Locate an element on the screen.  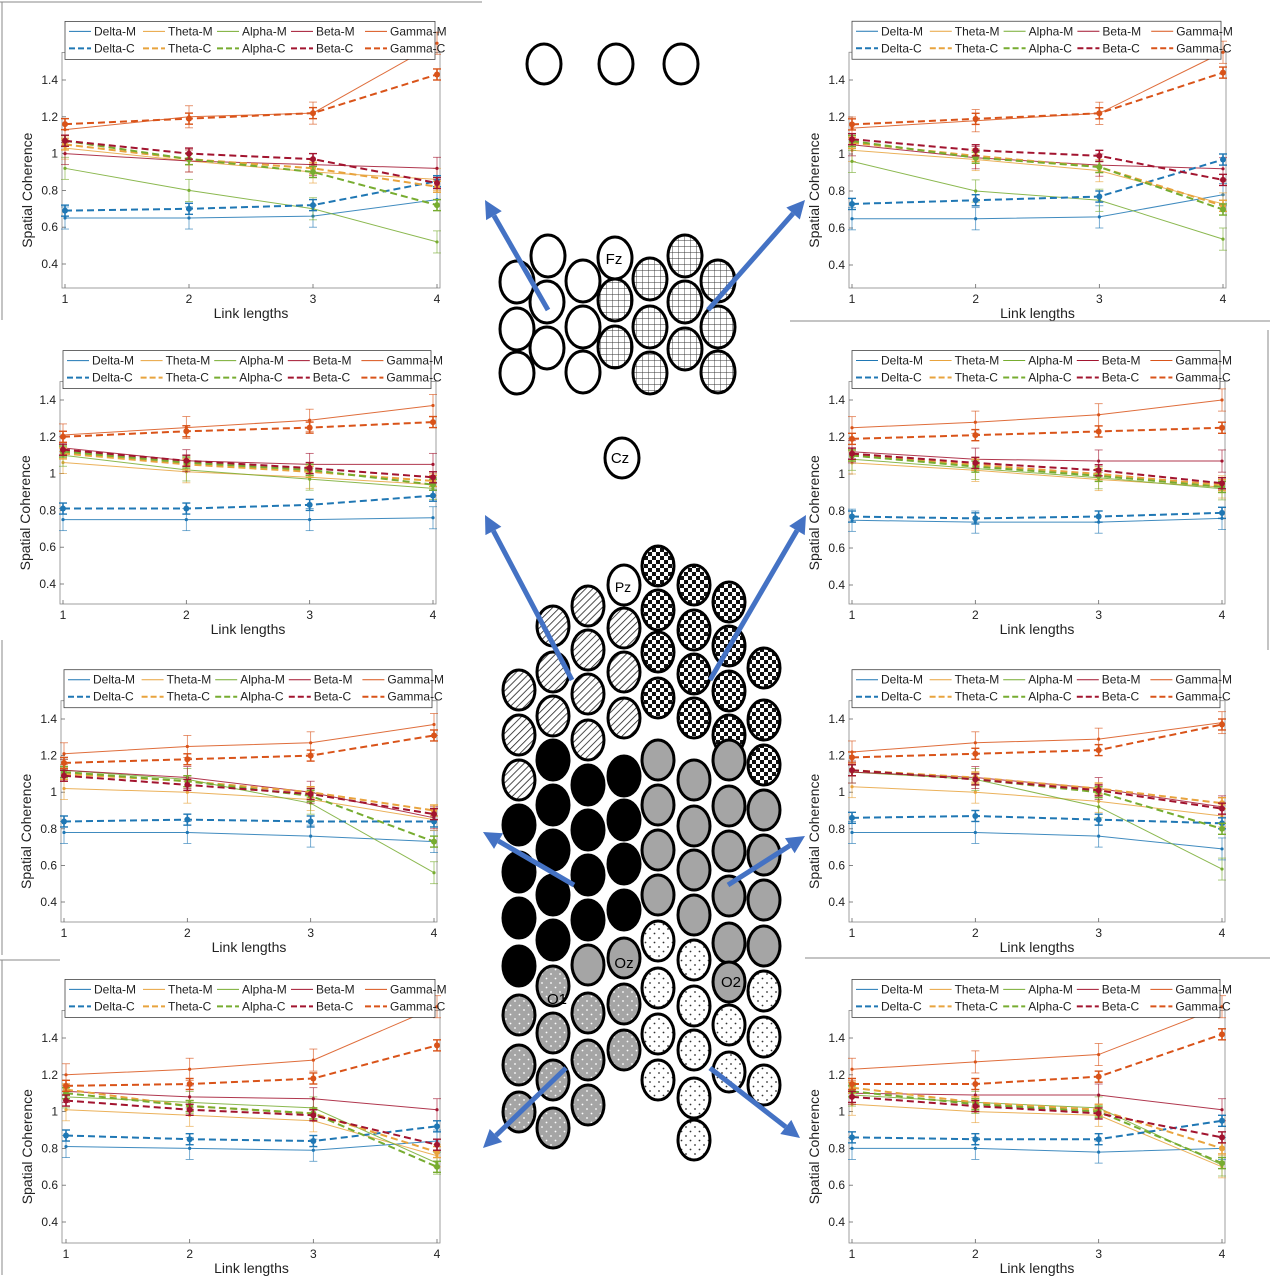
series-delta-m is located at coordinates (248, 519).